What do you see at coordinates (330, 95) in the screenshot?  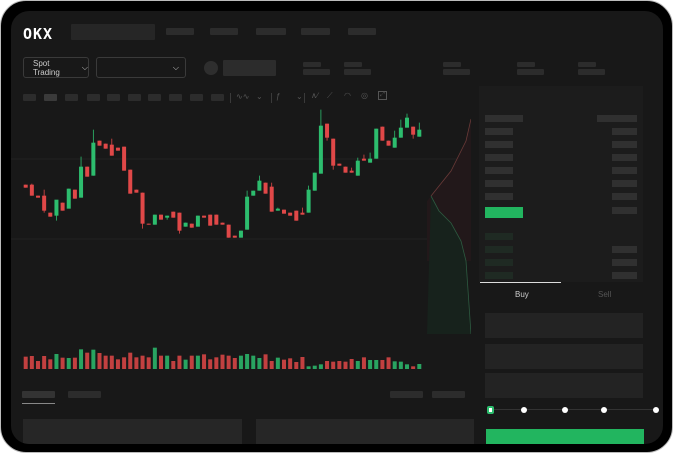 I see `ruler-icon: ⟋` at bounding box center [330, 95].